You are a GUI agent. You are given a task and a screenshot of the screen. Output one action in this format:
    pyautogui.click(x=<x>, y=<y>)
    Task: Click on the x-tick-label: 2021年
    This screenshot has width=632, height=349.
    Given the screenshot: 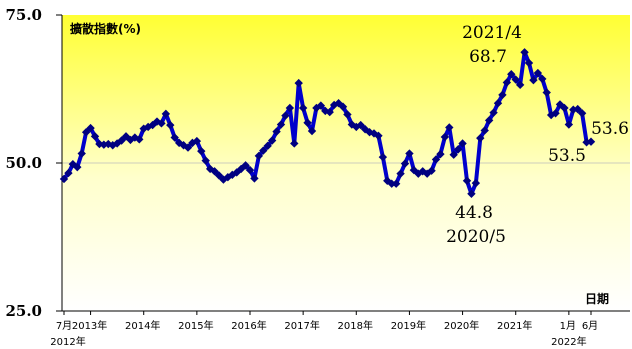 What is the action you would take?
    pyautogui.click(x=514, y=325)
    